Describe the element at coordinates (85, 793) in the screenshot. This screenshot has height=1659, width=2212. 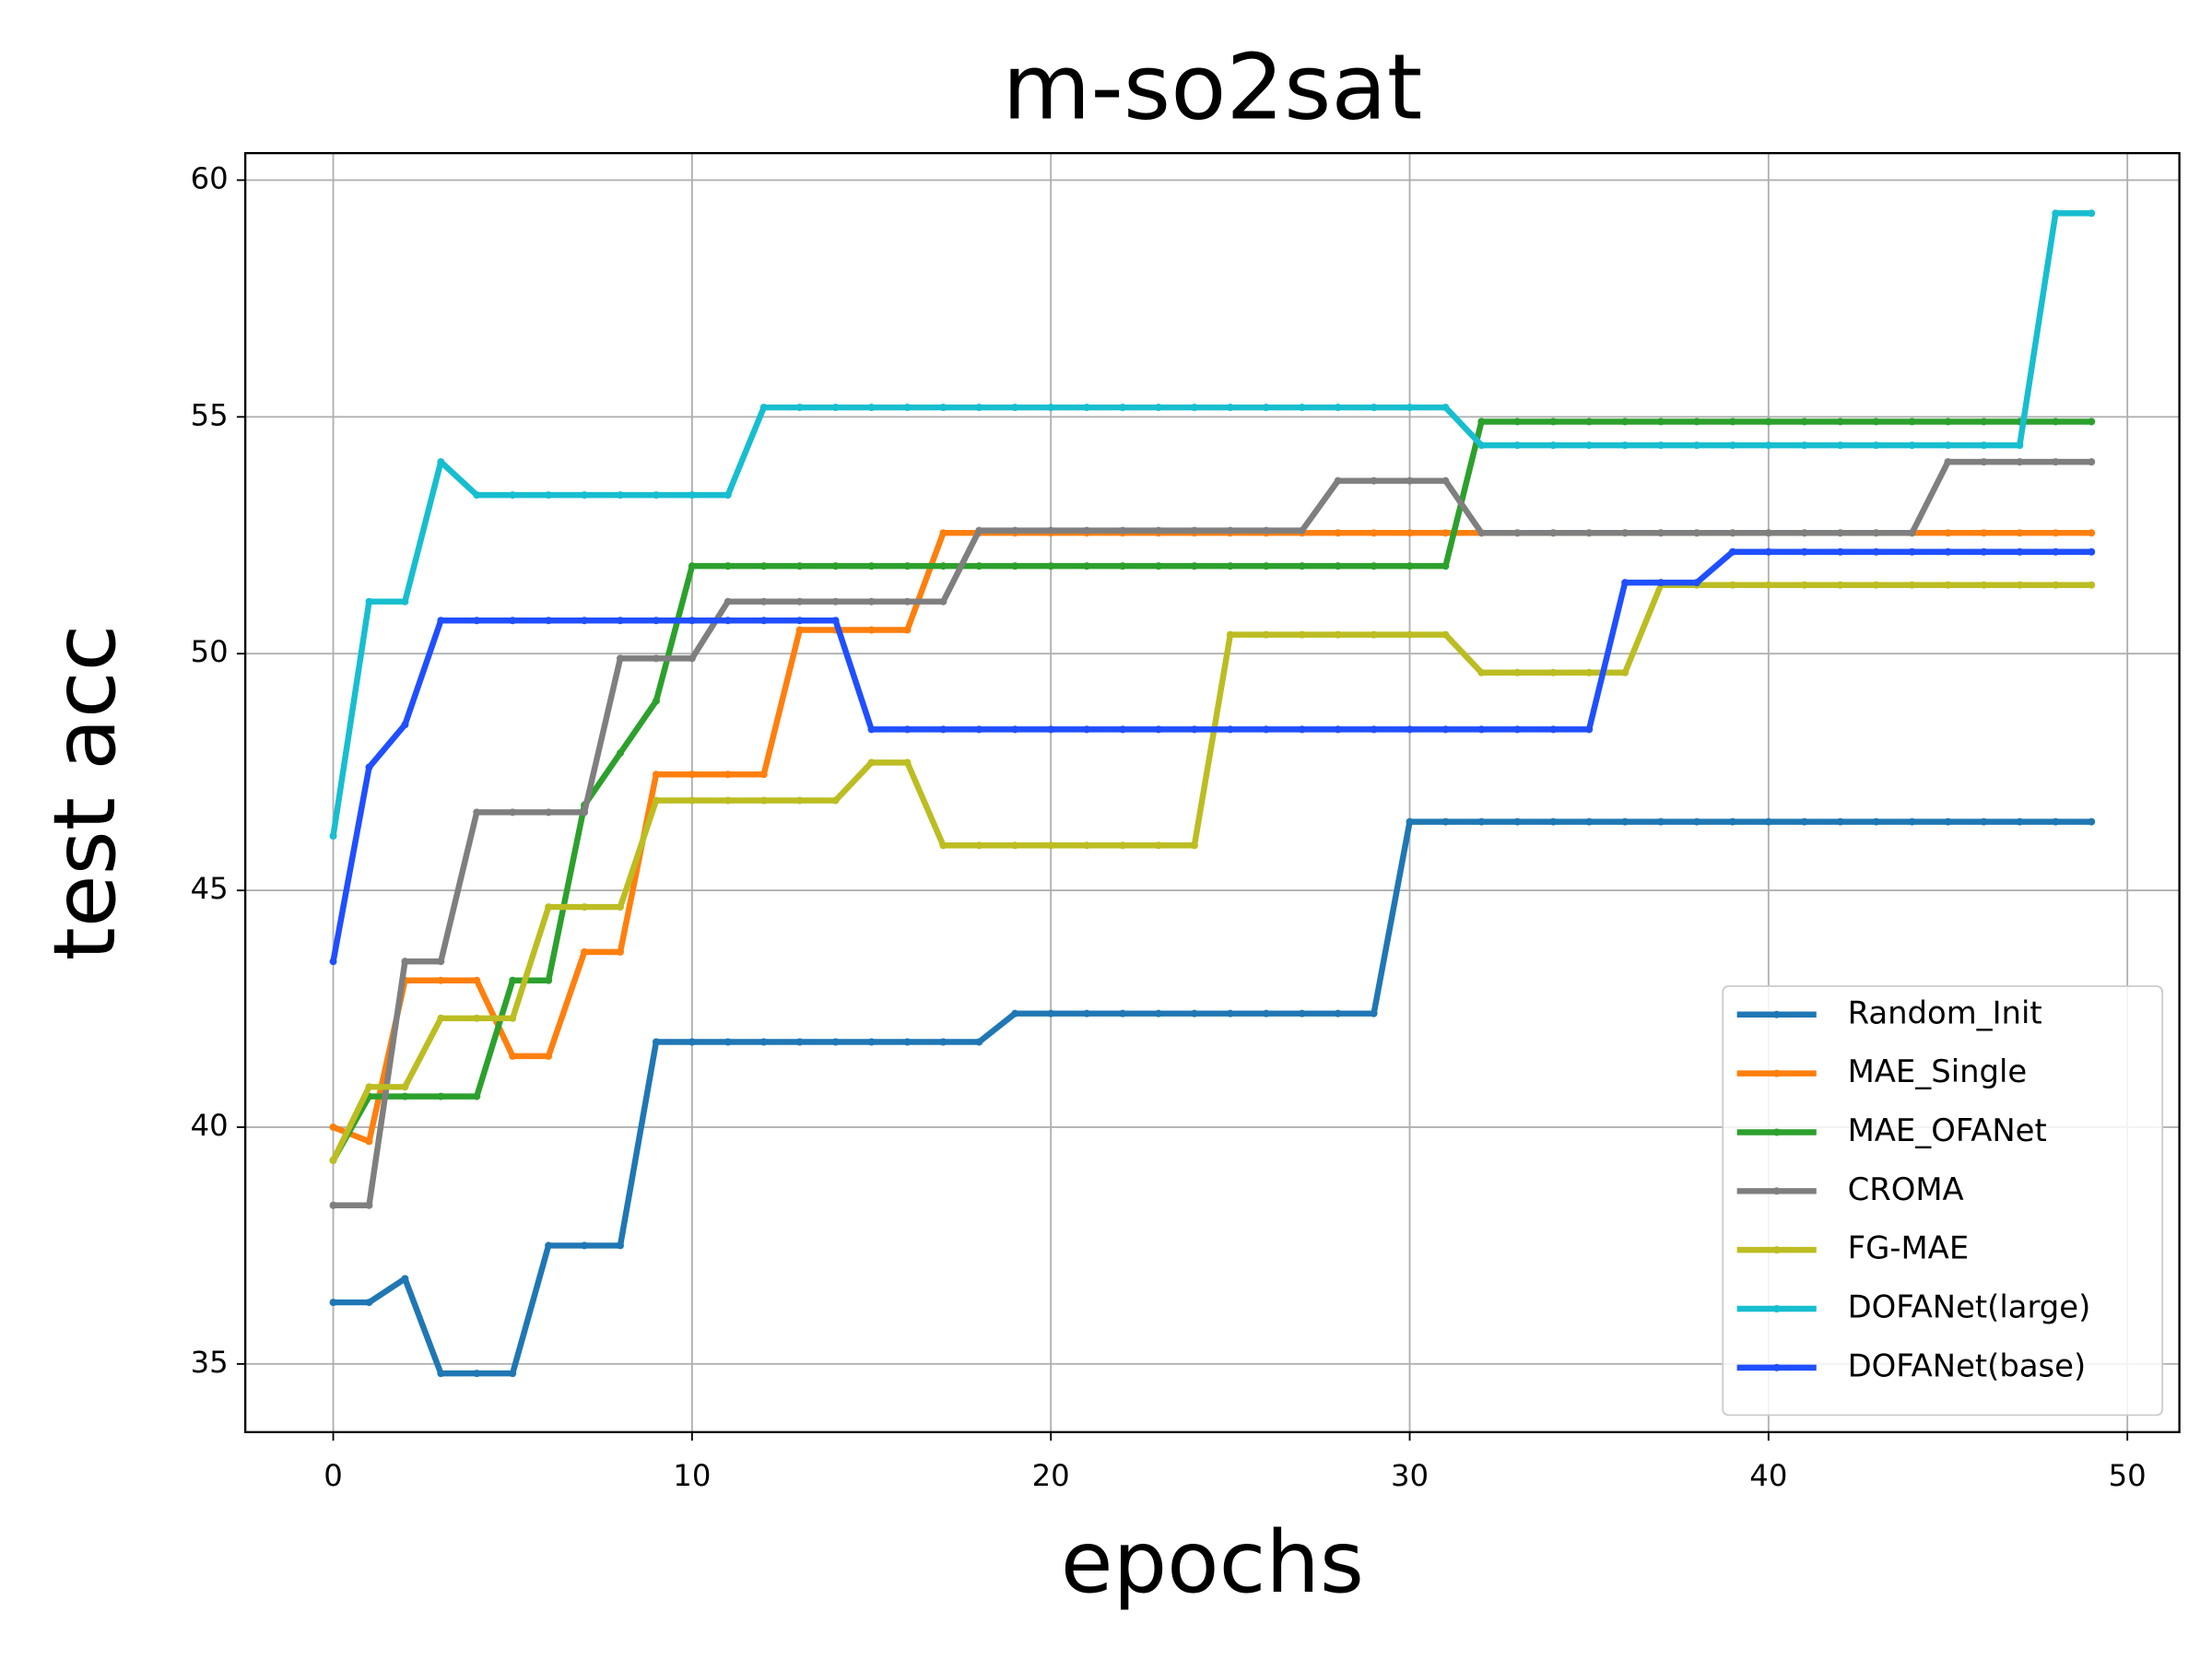
I see `y-axis-label: test acc` at that location.